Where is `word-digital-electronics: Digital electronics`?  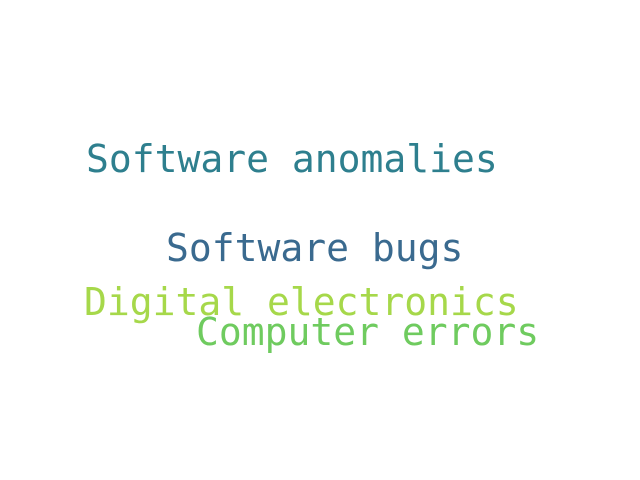
word-digital-electronics: Digital electronics is located at coordinates (301, 302).